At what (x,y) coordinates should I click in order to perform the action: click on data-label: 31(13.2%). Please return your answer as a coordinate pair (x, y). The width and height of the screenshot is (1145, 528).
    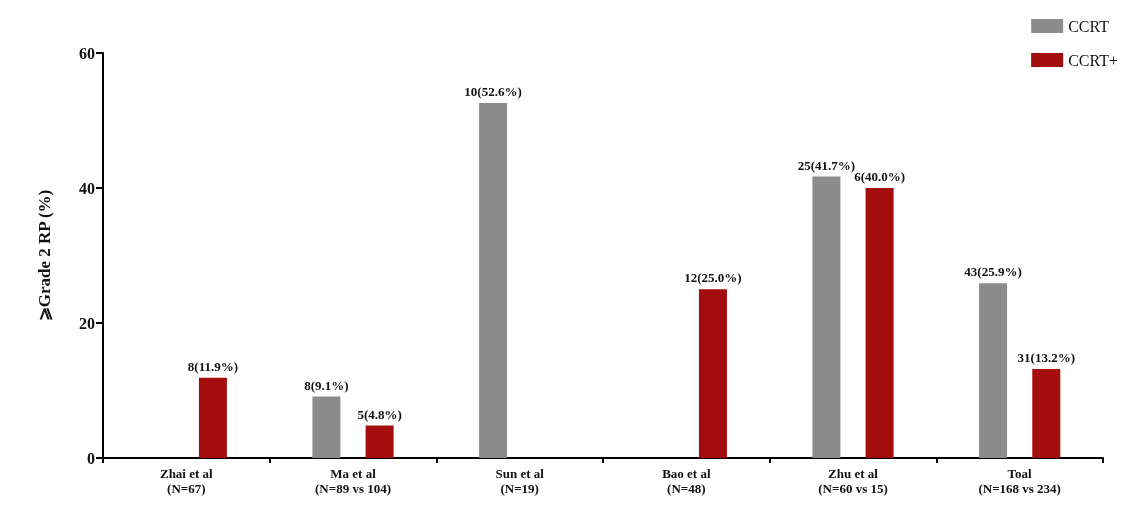
    Looking at the image, I should click on (1046, 357).